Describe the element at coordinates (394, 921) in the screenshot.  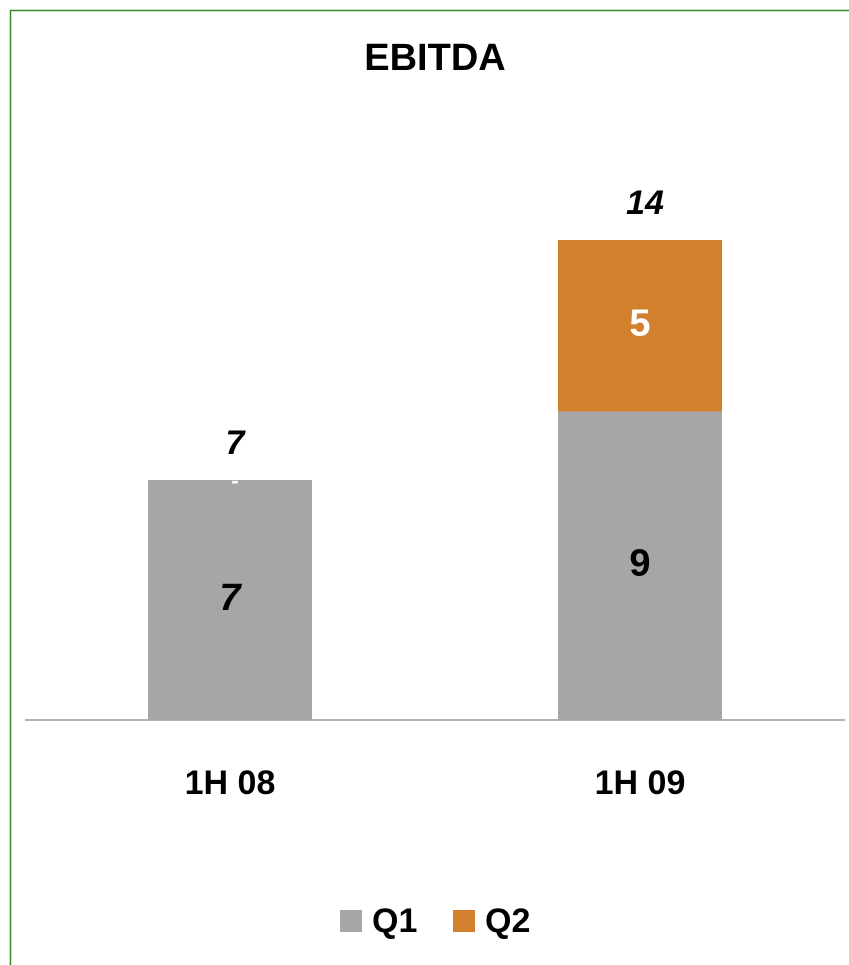
I see `legend-label: Q1` at that location.